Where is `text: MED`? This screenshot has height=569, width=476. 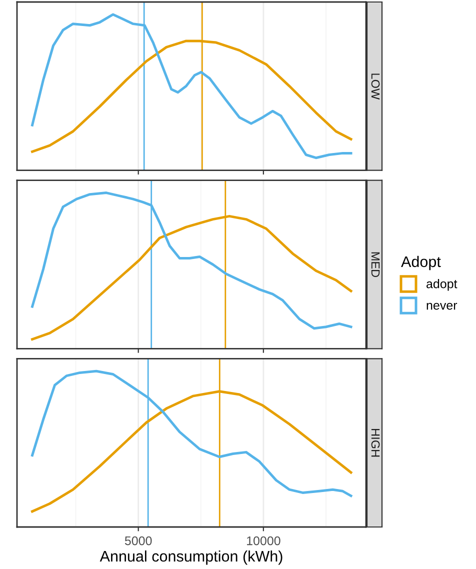
text: MED is located at coordinates (375, 265).